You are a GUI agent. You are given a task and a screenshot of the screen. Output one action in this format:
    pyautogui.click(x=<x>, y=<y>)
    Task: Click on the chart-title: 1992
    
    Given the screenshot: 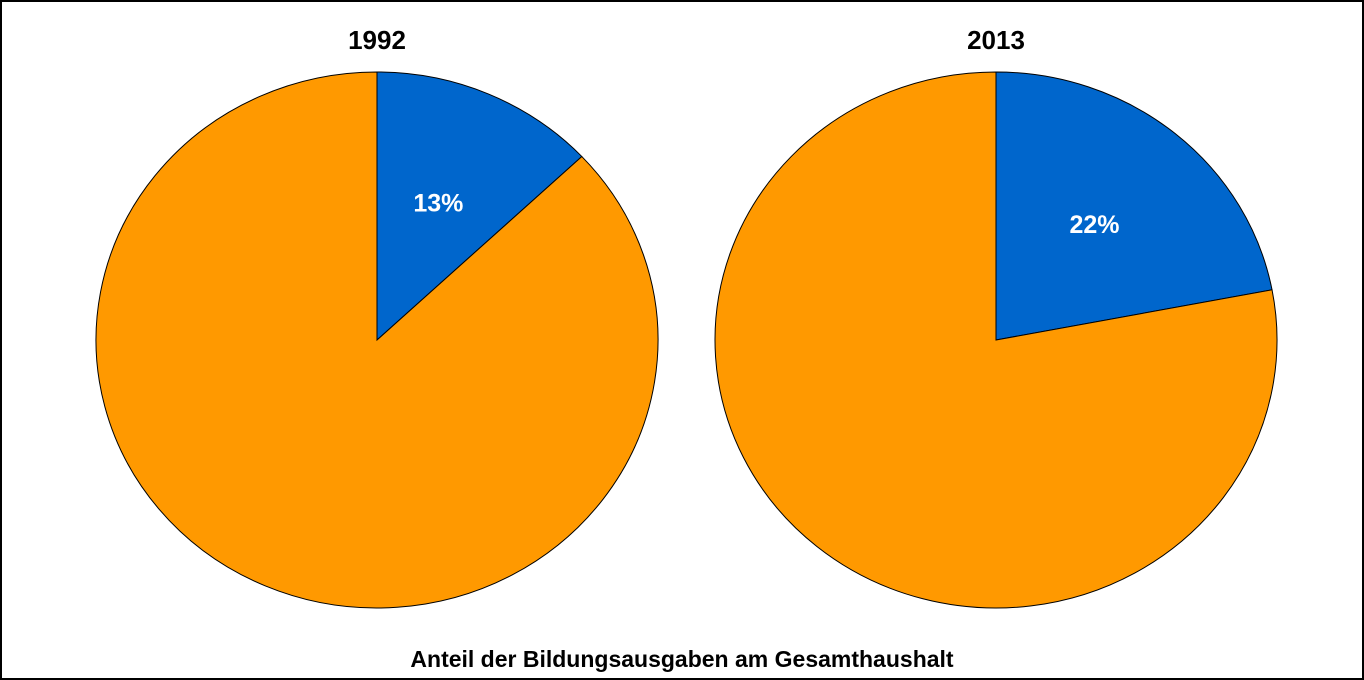 What is the action you would take?
    pyautogui.click(x=377, y=40)
    